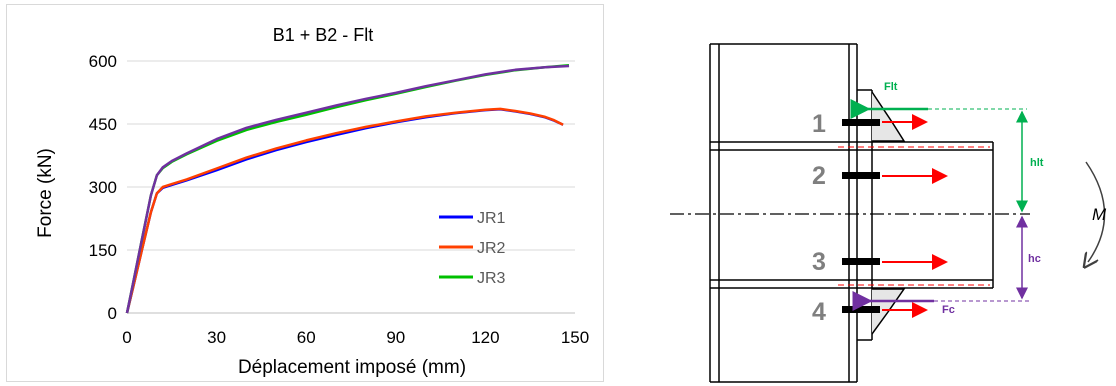 This screenshot has height=386, width=1116. Describe the element at coordinates (948, 310) in the screenshot. I see `fc-label: Fc` at that location.